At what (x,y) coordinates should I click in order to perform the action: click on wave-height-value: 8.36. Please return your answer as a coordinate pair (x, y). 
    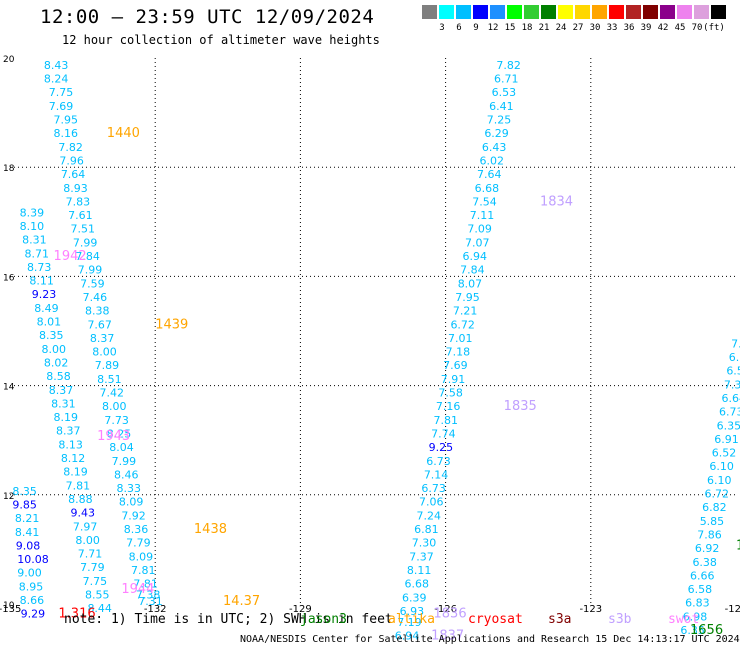
    Looking at the image, I should click on (136, 529).